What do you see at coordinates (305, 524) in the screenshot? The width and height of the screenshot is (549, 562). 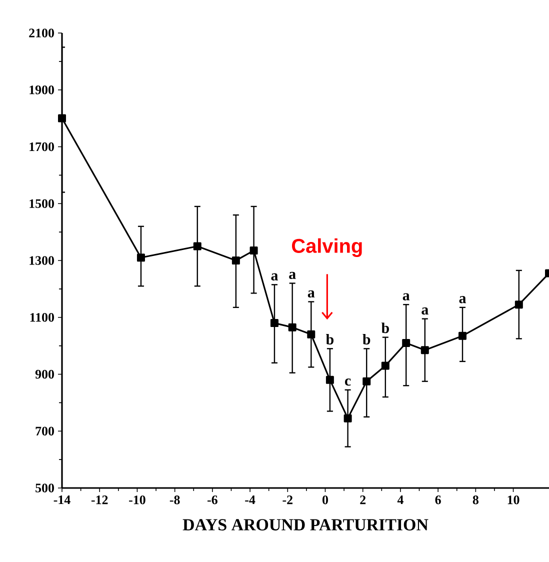 I see `x-axis-title: DAYS AROUND PARTURITION` at bounding box center [305, 524].